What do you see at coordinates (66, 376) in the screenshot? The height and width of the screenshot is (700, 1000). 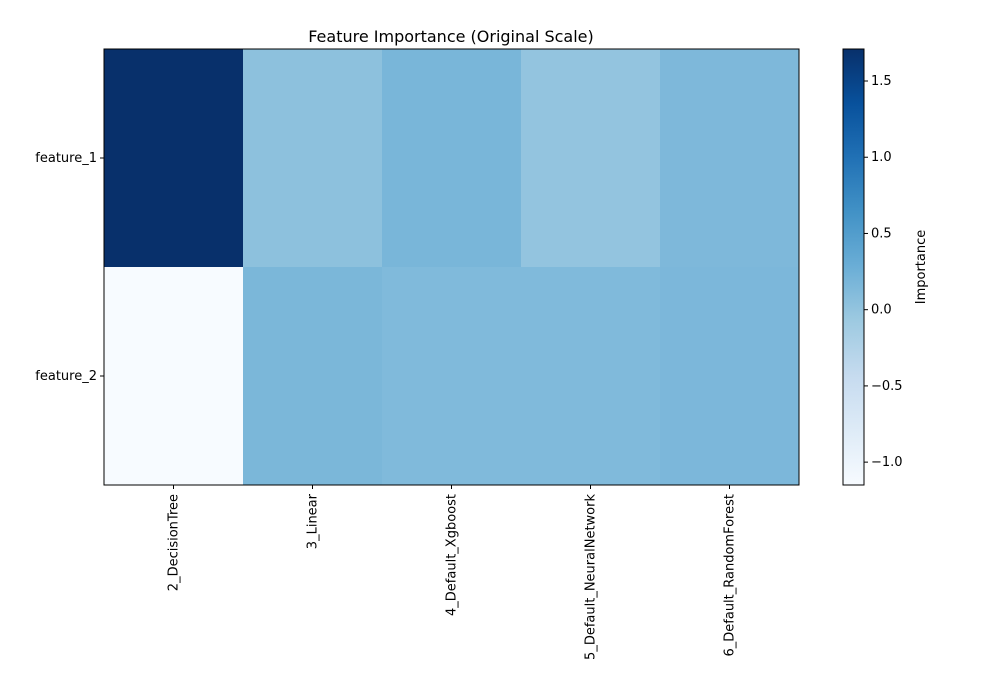 I see `y-tick-label: feature_2` at bounding box center [66, 376].